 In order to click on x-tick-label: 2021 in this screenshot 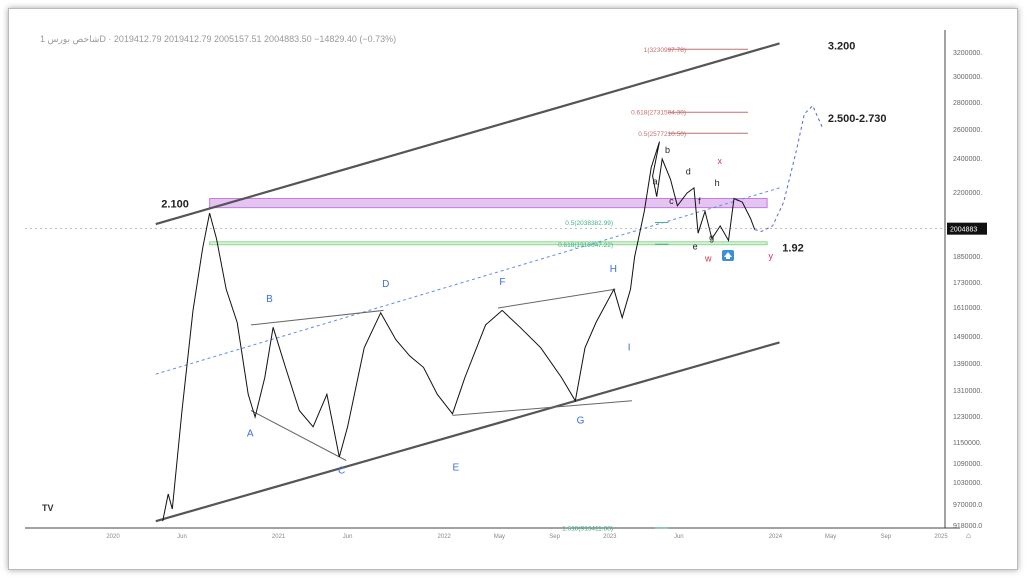, I will do `click(279, 537)`.